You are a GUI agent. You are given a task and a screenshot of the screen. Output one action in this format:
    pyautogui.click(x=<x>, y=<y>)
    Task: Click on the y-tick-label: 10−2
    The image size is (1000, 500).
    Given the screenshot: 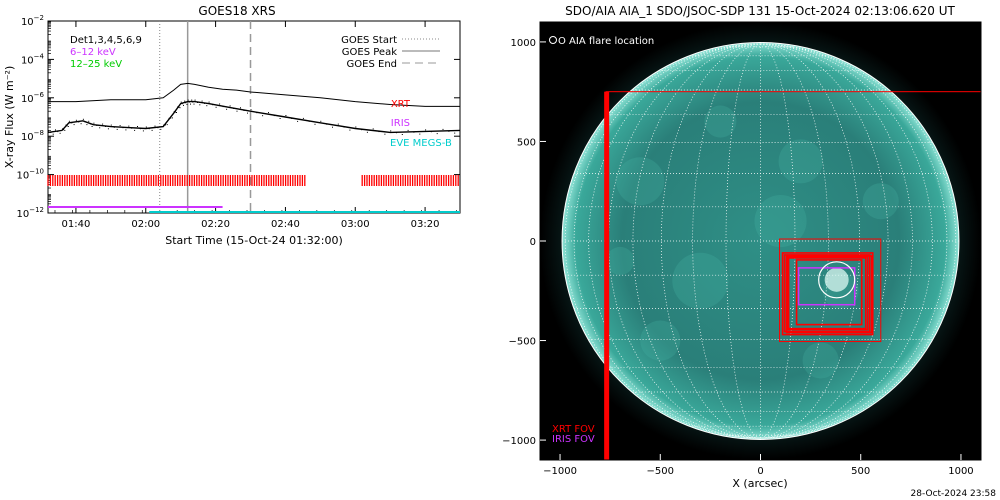 What is the action you would take?
    pyautogui.click(x=32, y=21)
    